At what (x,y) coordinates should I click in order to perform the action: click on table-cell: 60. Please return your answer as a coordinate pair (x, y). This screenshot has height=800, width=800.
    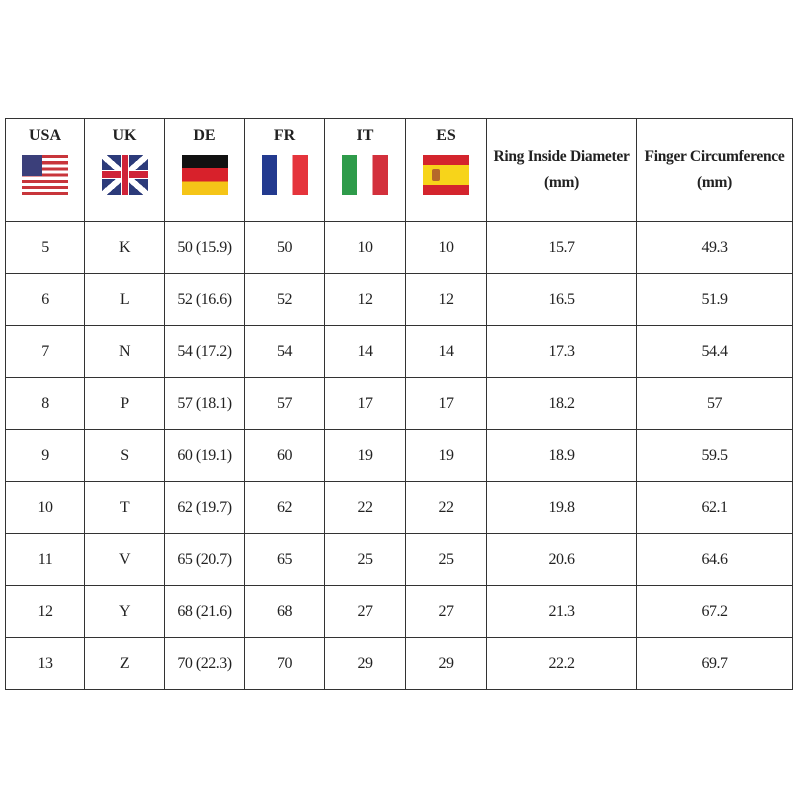
    Looking at the image, I should click on (284, 455).